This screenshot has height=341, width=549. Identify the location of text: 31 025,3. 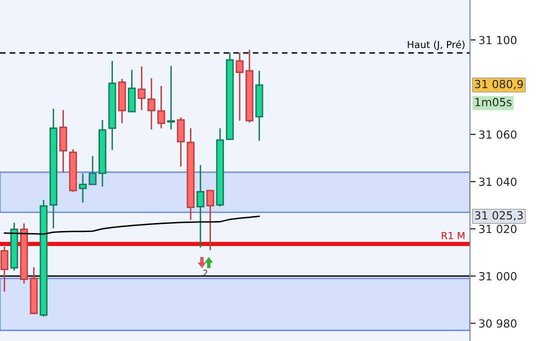
(499, 216).